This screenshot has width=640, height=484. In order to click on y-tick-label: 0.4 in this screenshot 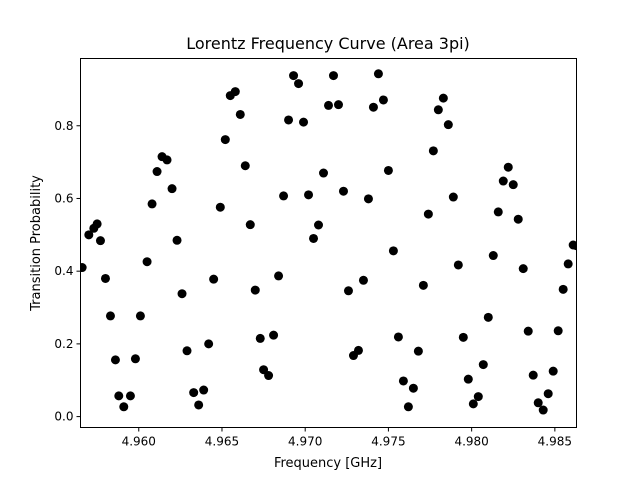, I will do `click(63, 271)`.